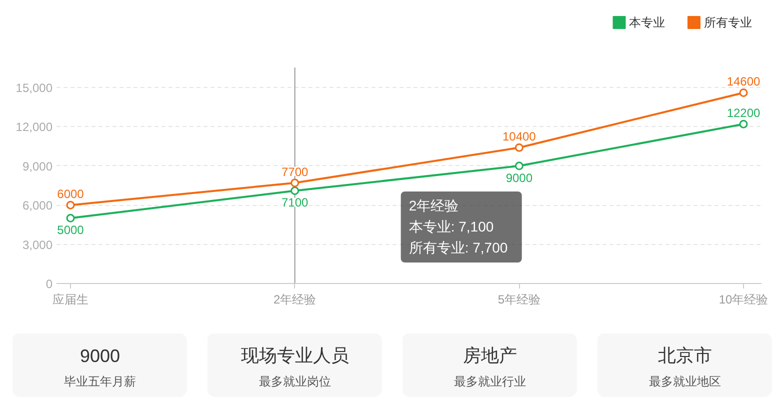  What do you see at coordinates (295, 171) in the screenshot?
I see `data-label: 7700` at bounding box center [295, 171].